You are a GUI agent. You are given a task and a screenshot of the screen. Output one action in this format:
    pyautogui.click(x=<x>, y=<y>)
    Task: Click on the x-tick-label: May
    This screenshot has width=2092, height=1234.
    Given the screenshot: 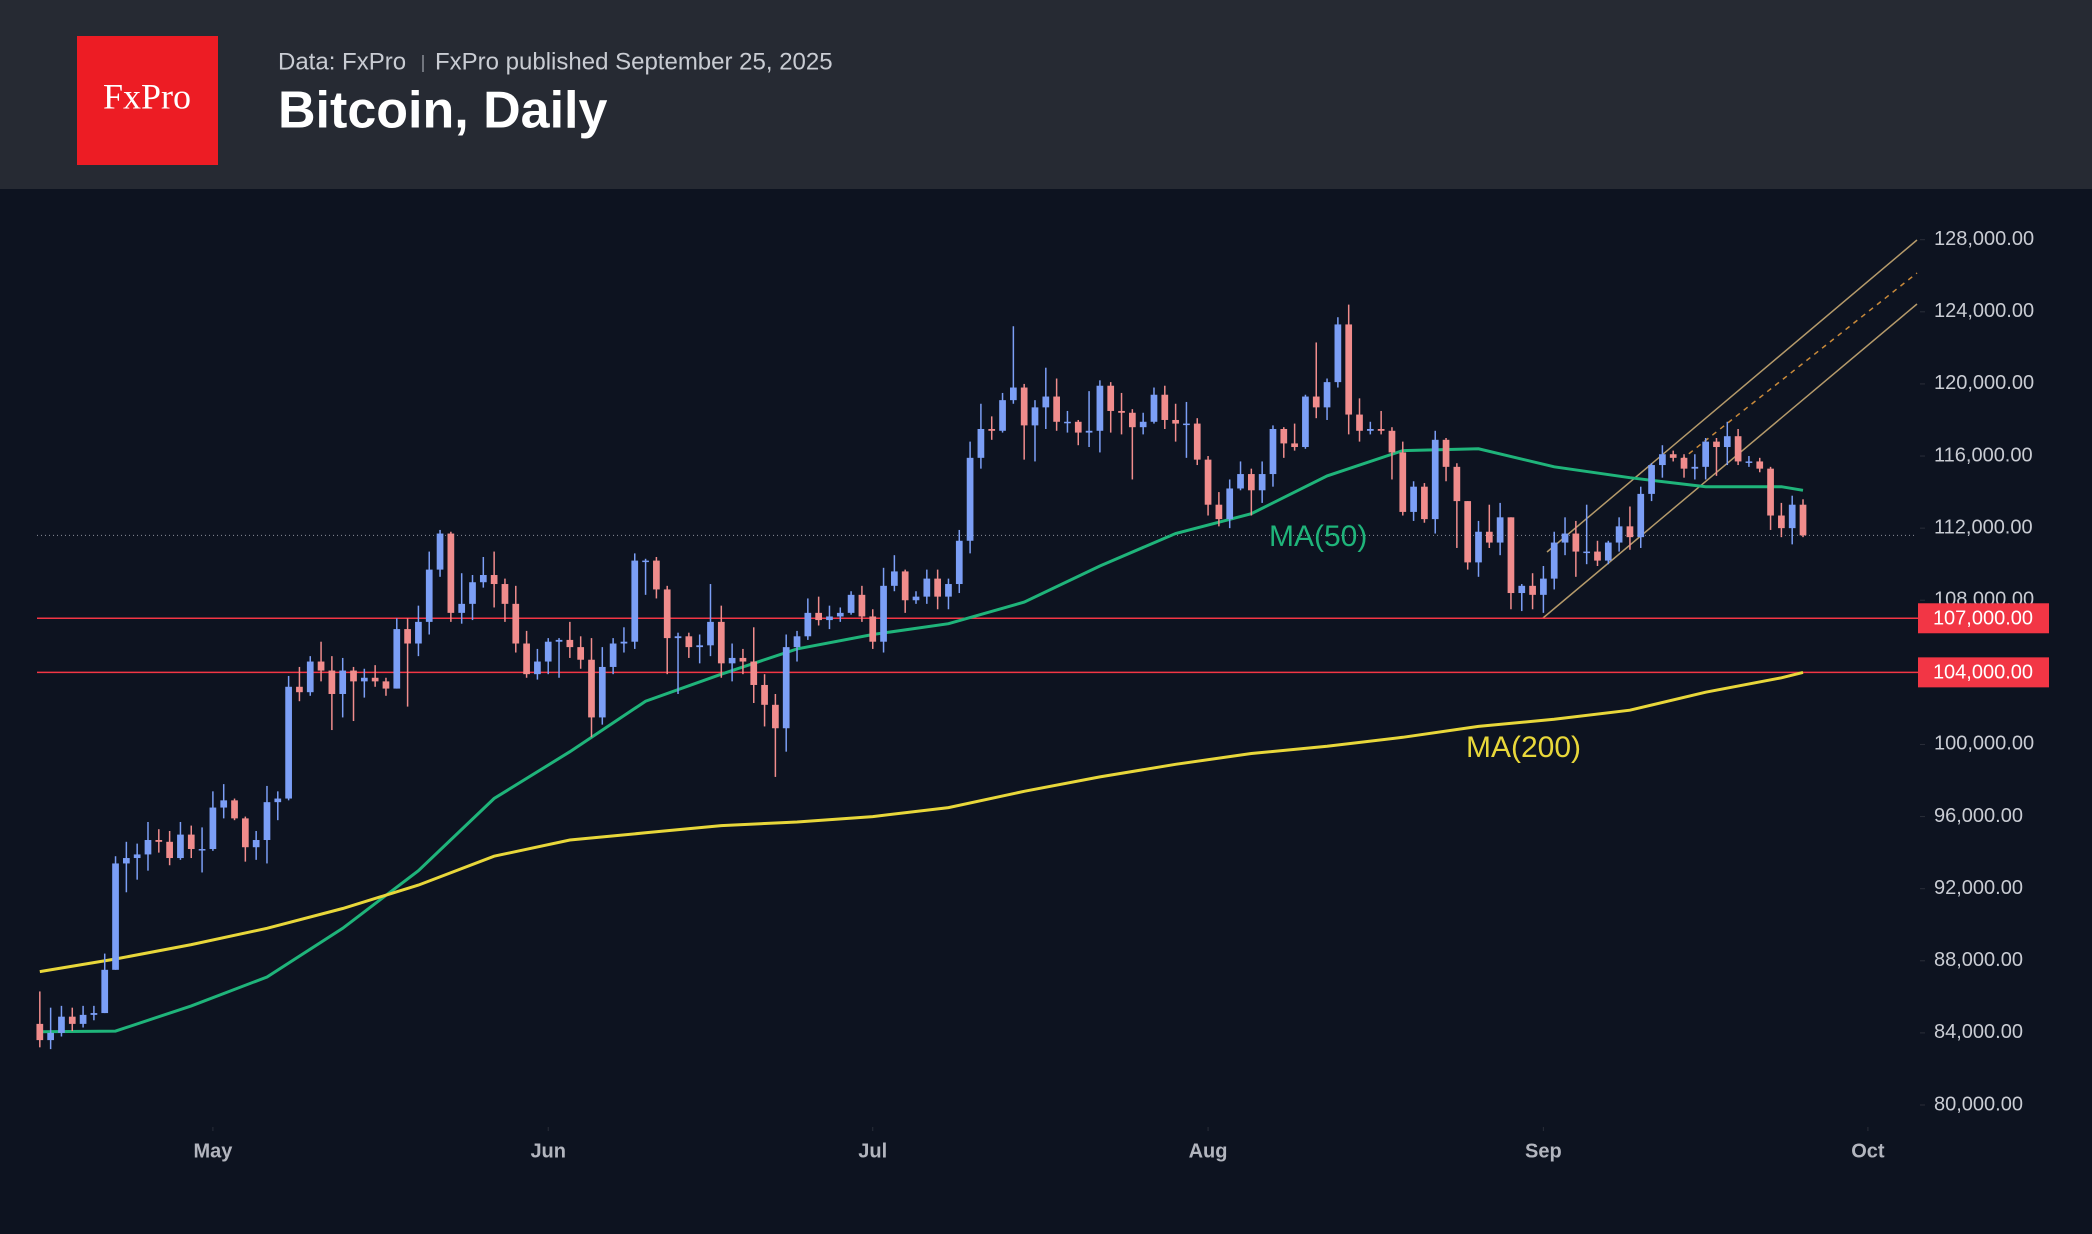 What is the action you would take?
    pyautogui.click(x=213, y=1151)
    